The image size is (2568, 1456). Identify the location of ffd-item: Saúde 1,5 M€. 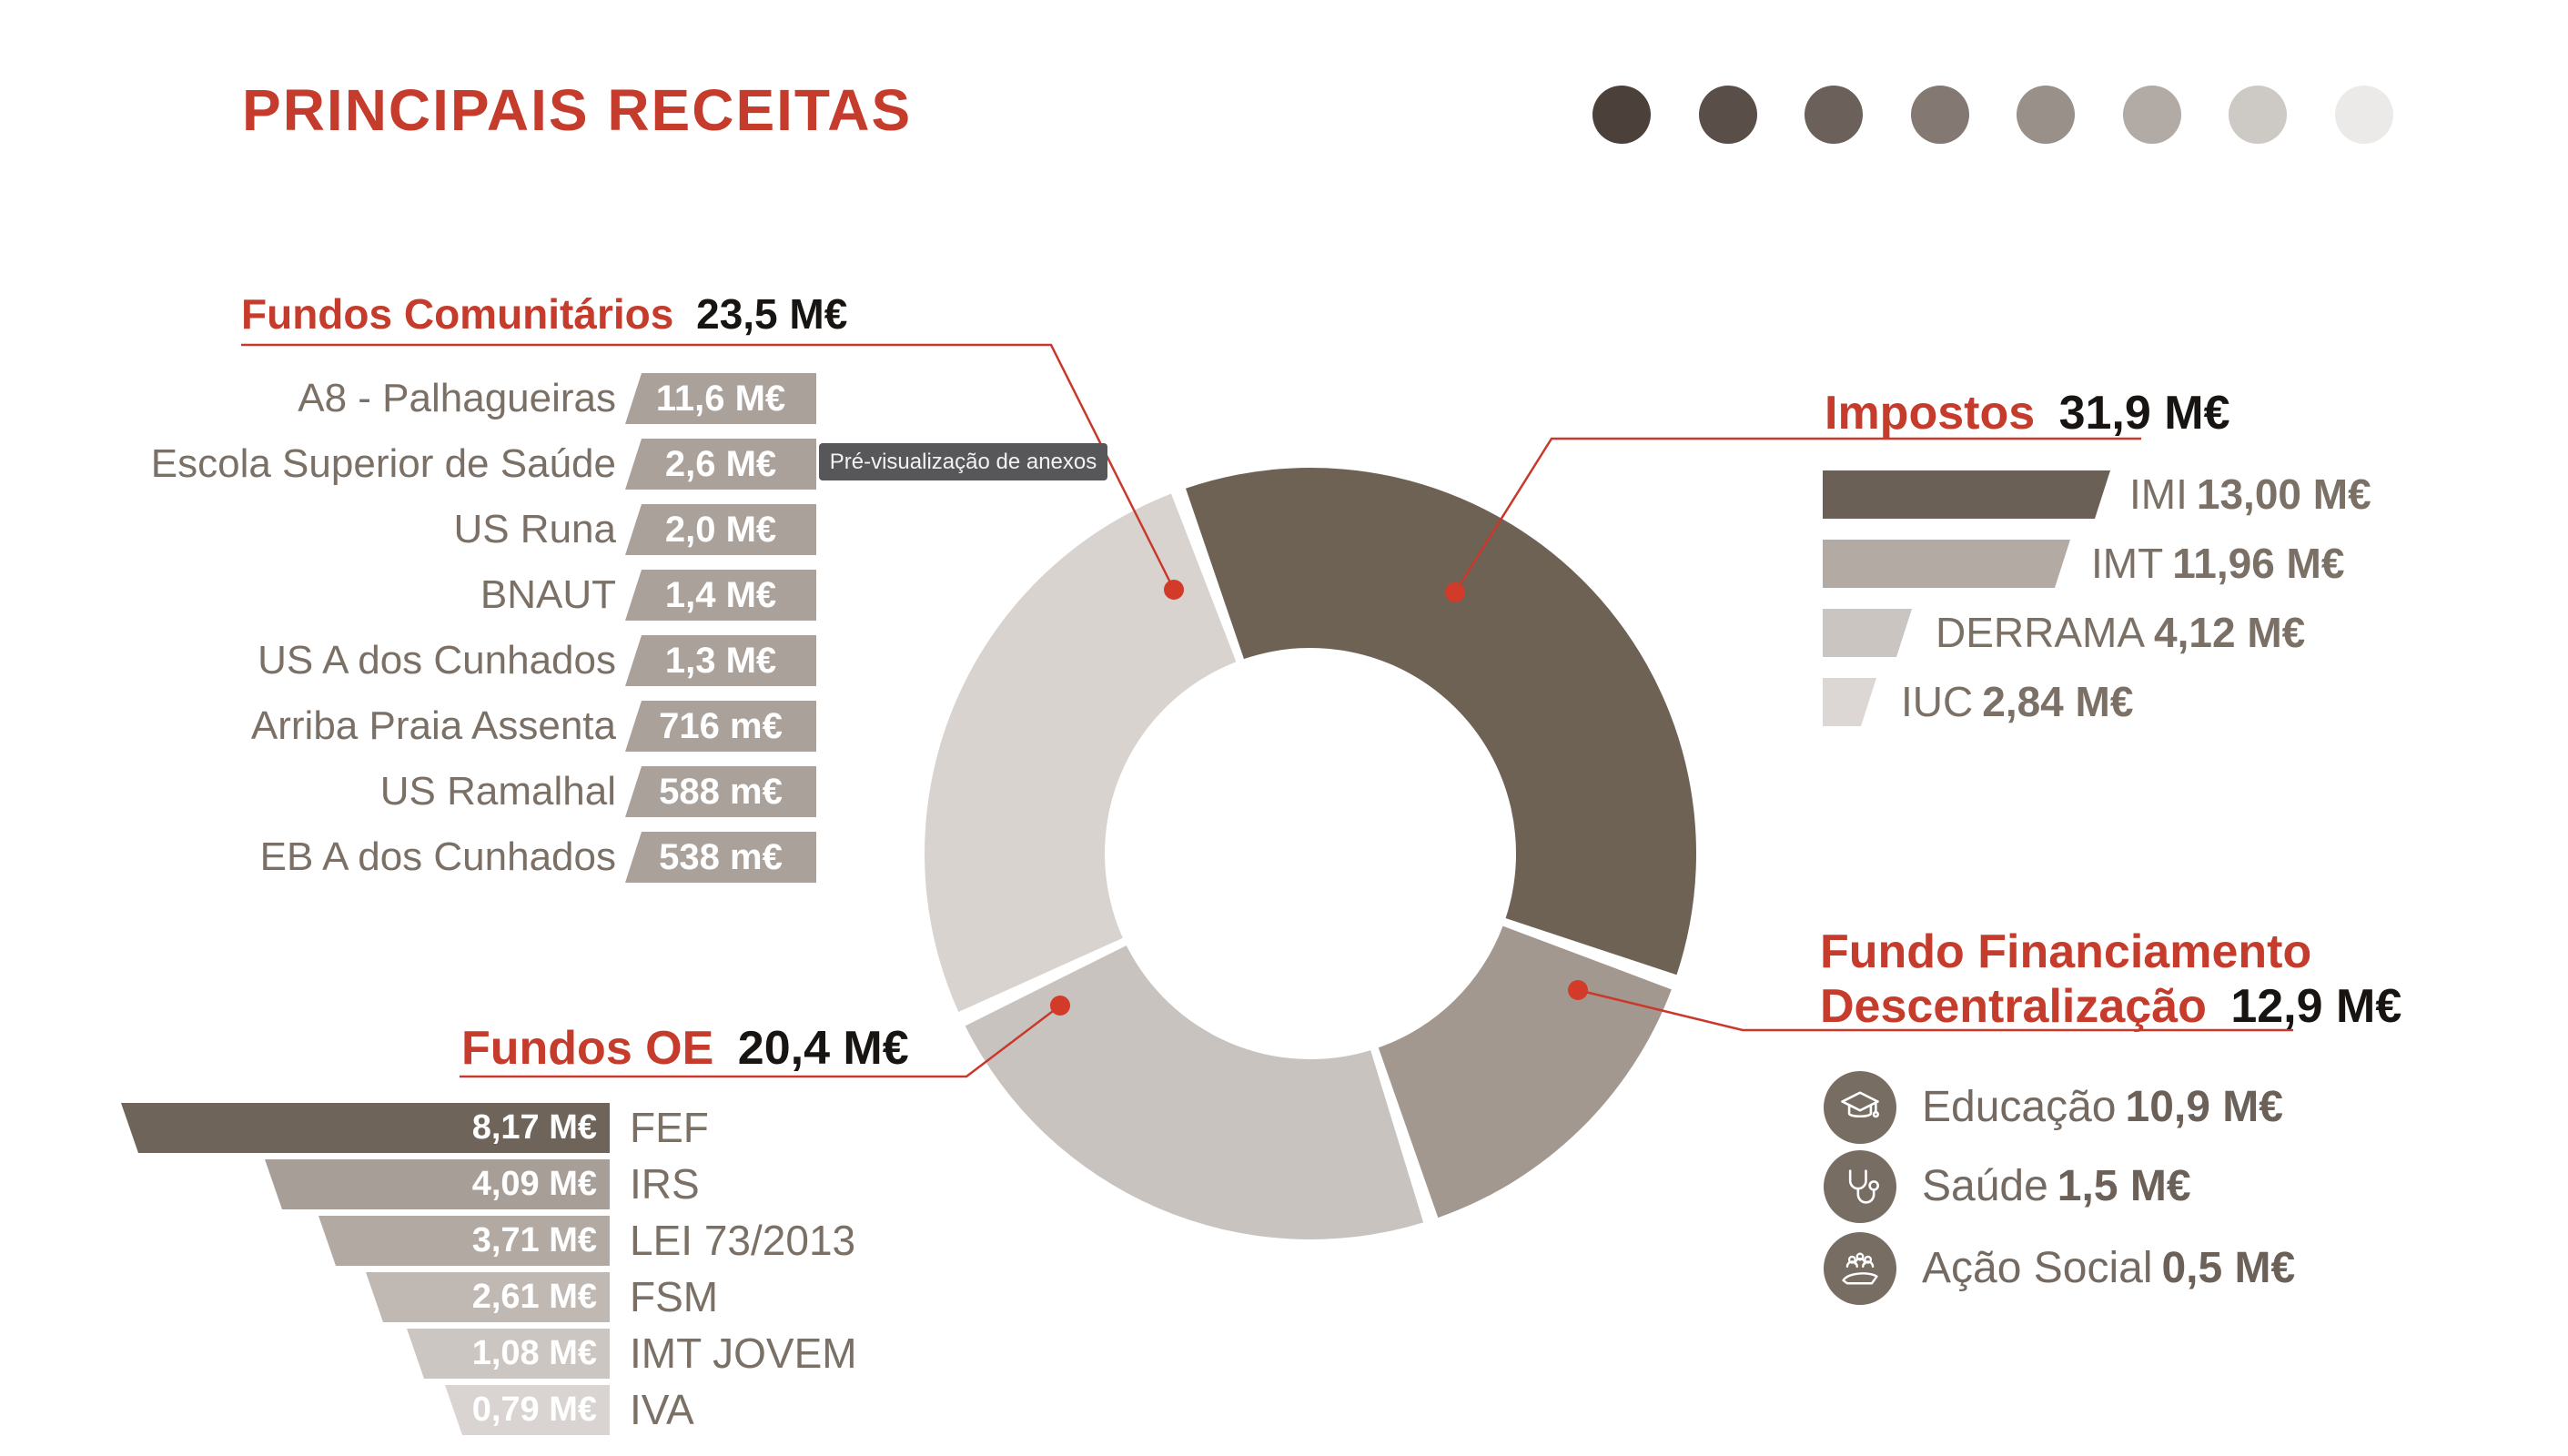
(2056, 1186).